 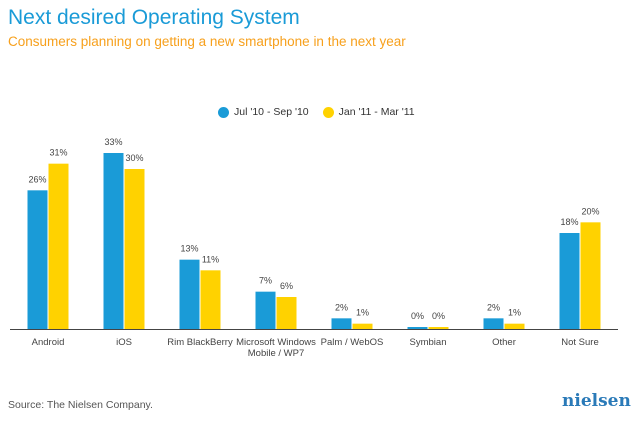 I want to click on data-label-2-6: 1%, so click(x=514, y=313).